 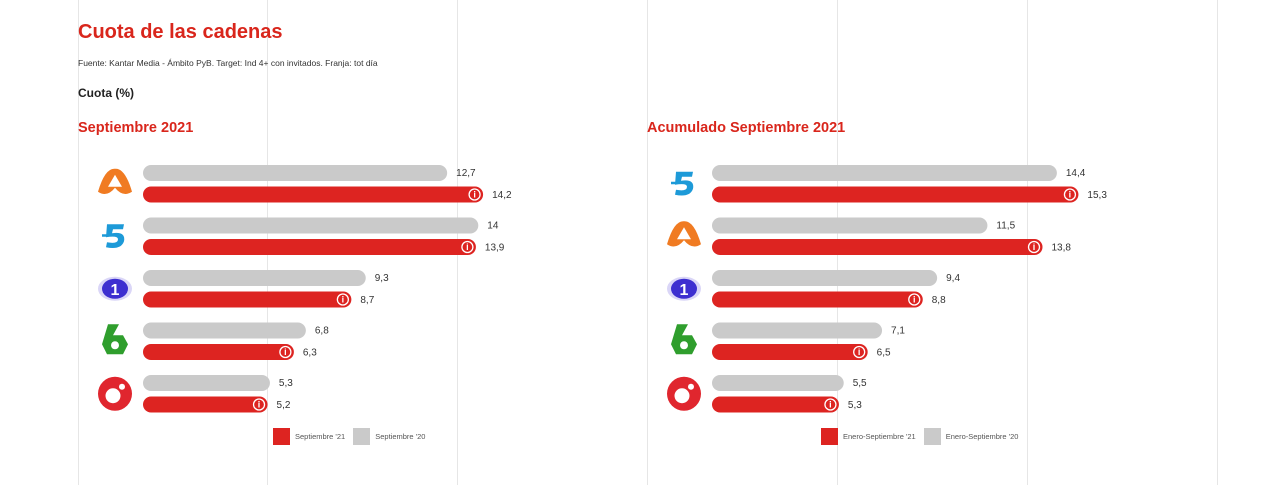 I want to click on bar-label-previous: 5,3, so click(x=286, y=383).